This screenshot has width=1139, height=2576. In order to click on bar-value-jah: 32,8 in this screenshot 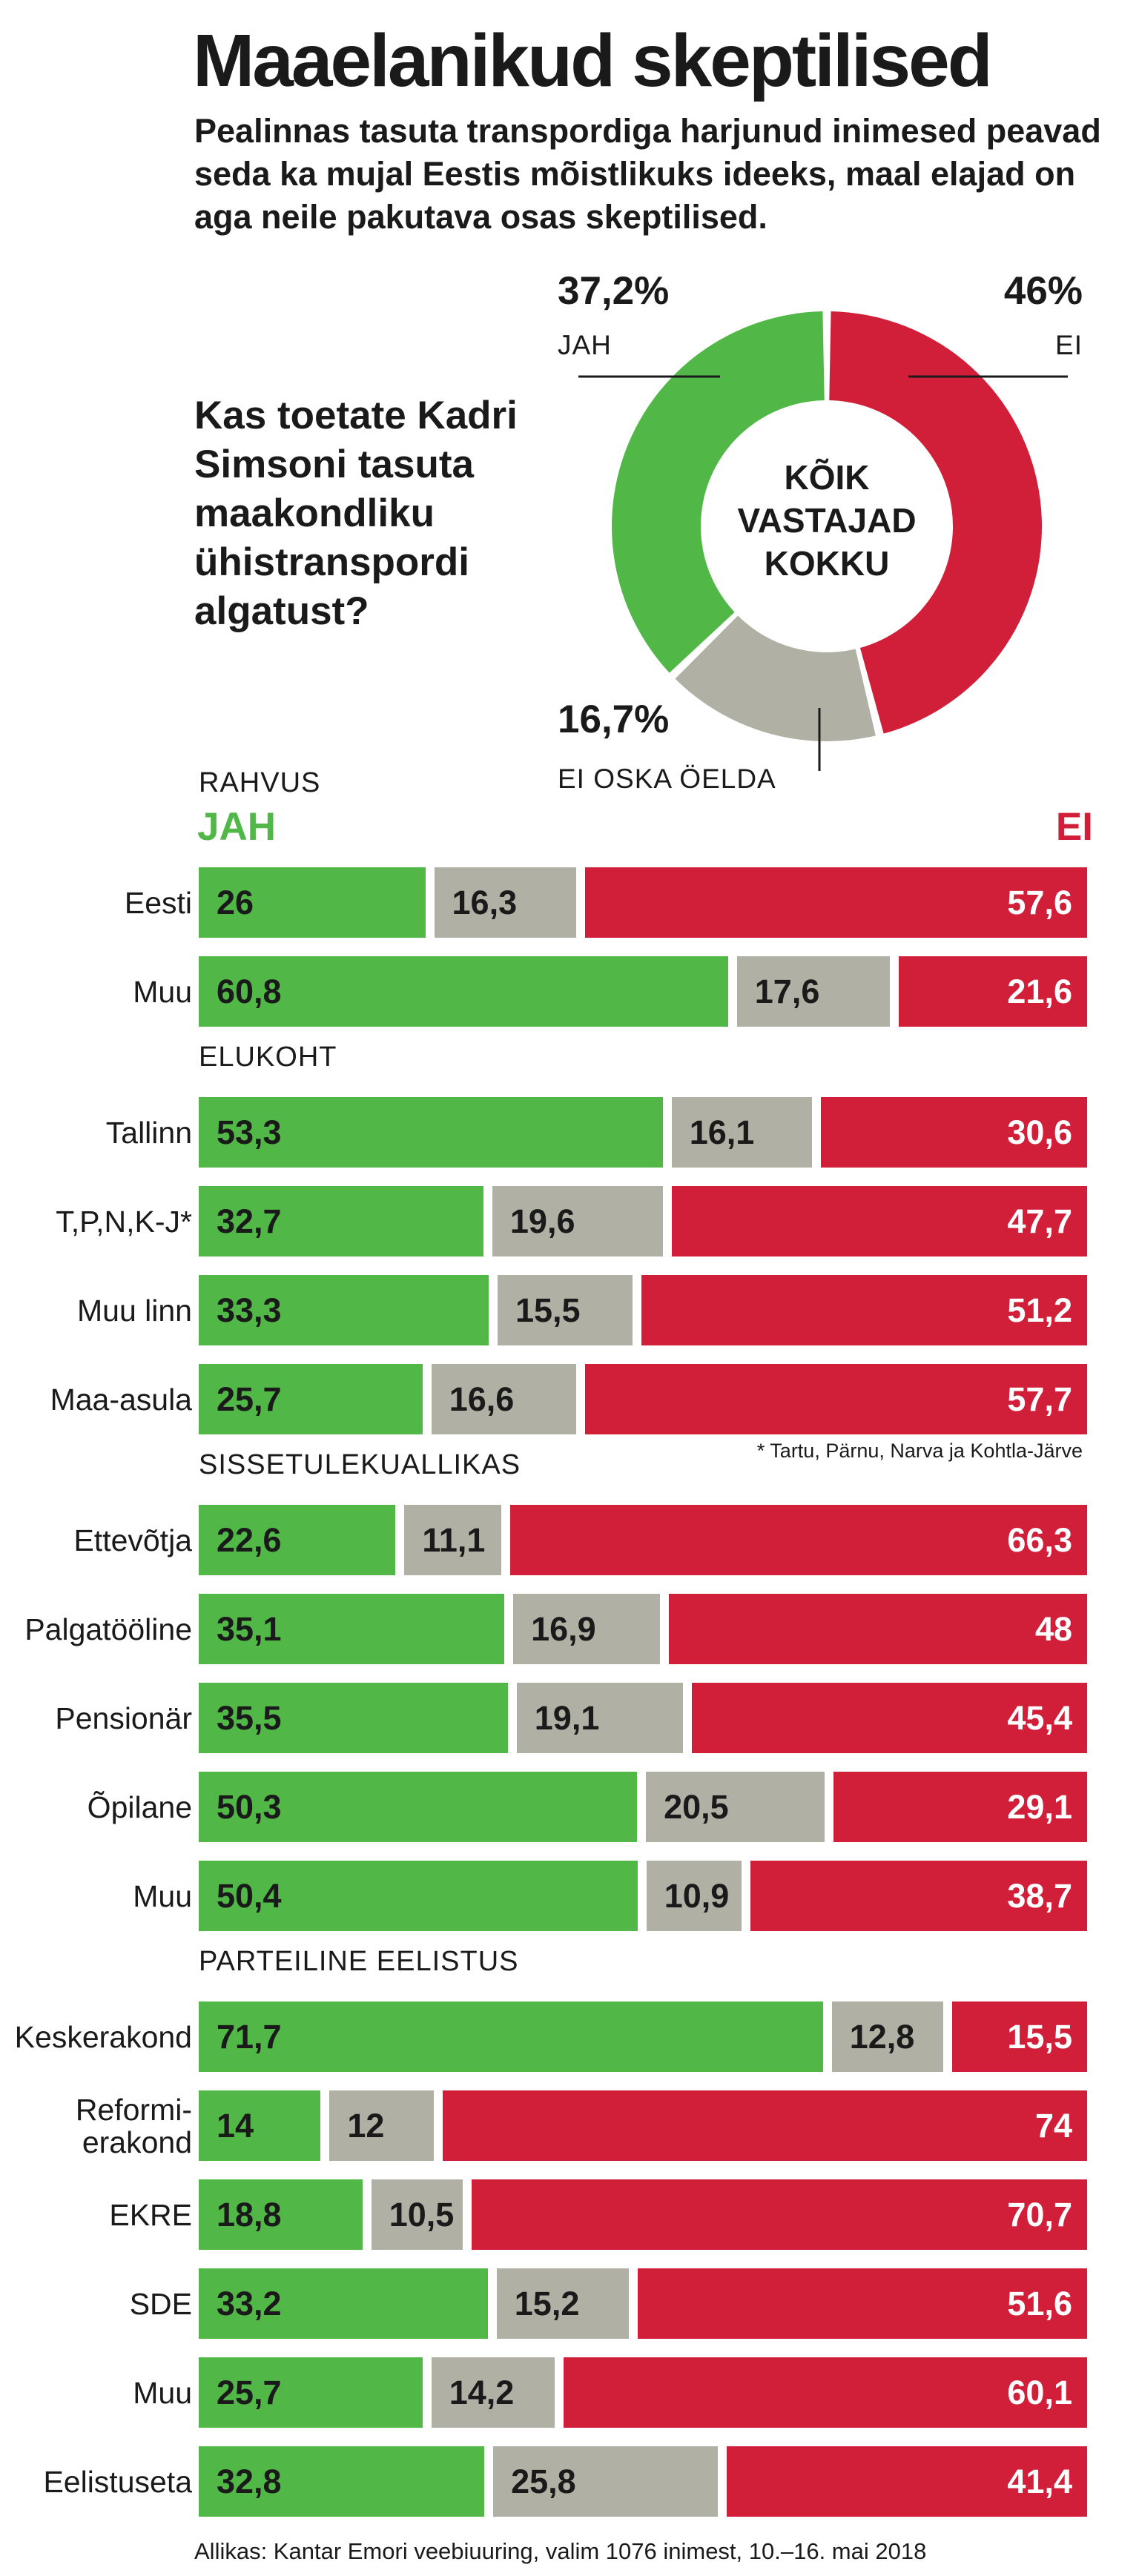, I will do `click(249, 2481)`.